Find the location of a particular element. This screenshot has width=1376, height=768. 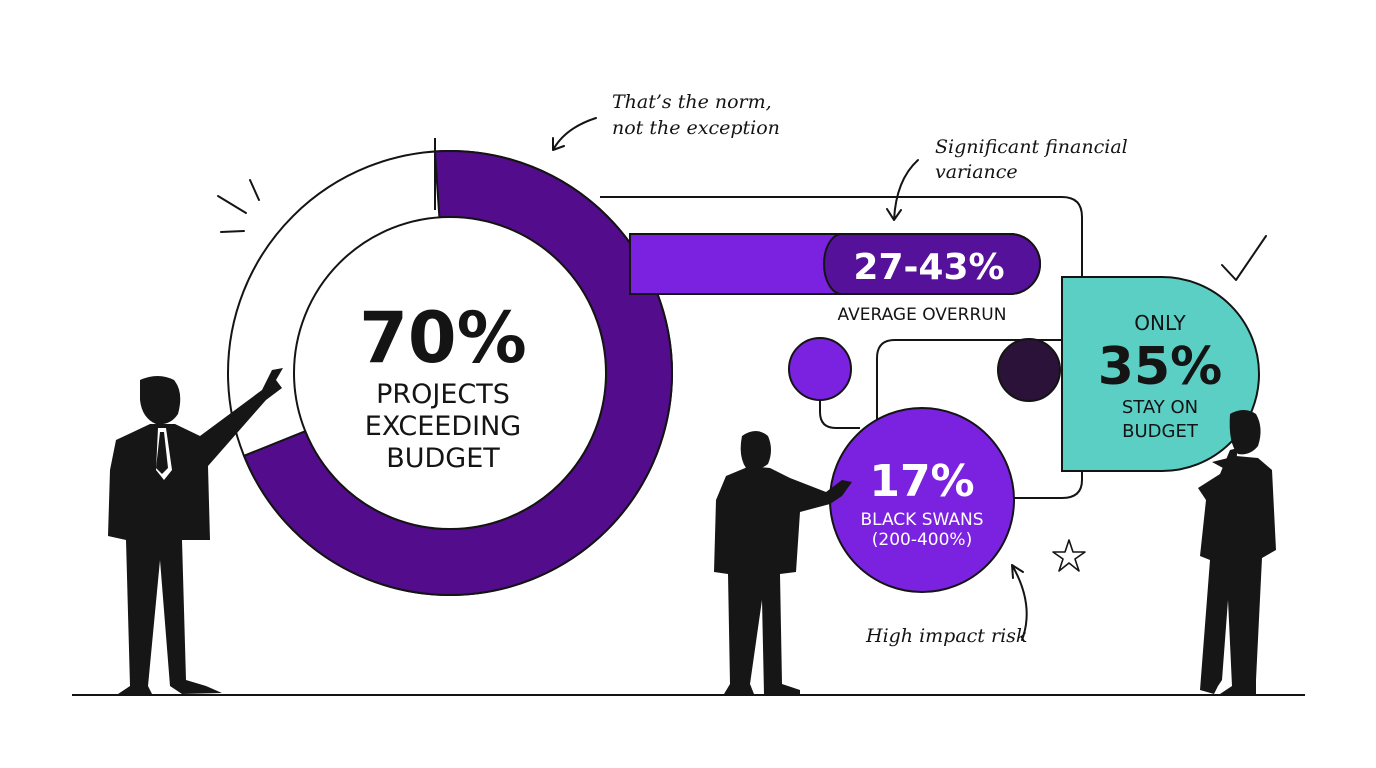

donut-hole is located at coordinates (450, 373).